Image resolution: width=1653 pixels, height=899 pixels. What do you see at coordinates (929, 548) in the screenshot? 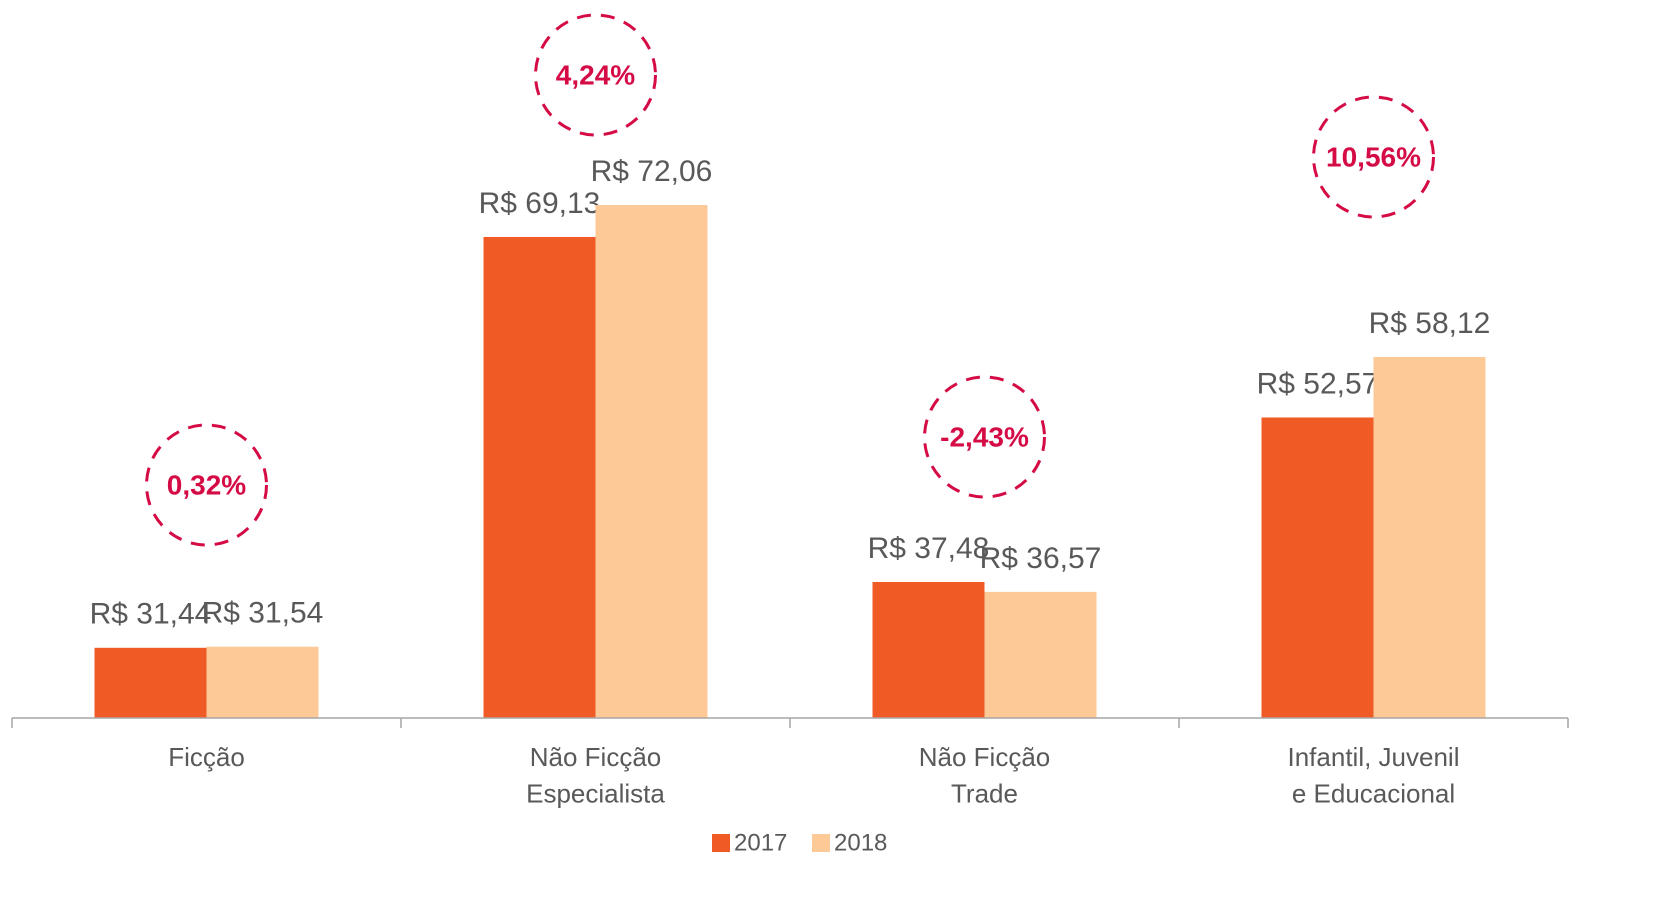
I see `value-label: R$ 37,48` at bounding box center [929, 548].